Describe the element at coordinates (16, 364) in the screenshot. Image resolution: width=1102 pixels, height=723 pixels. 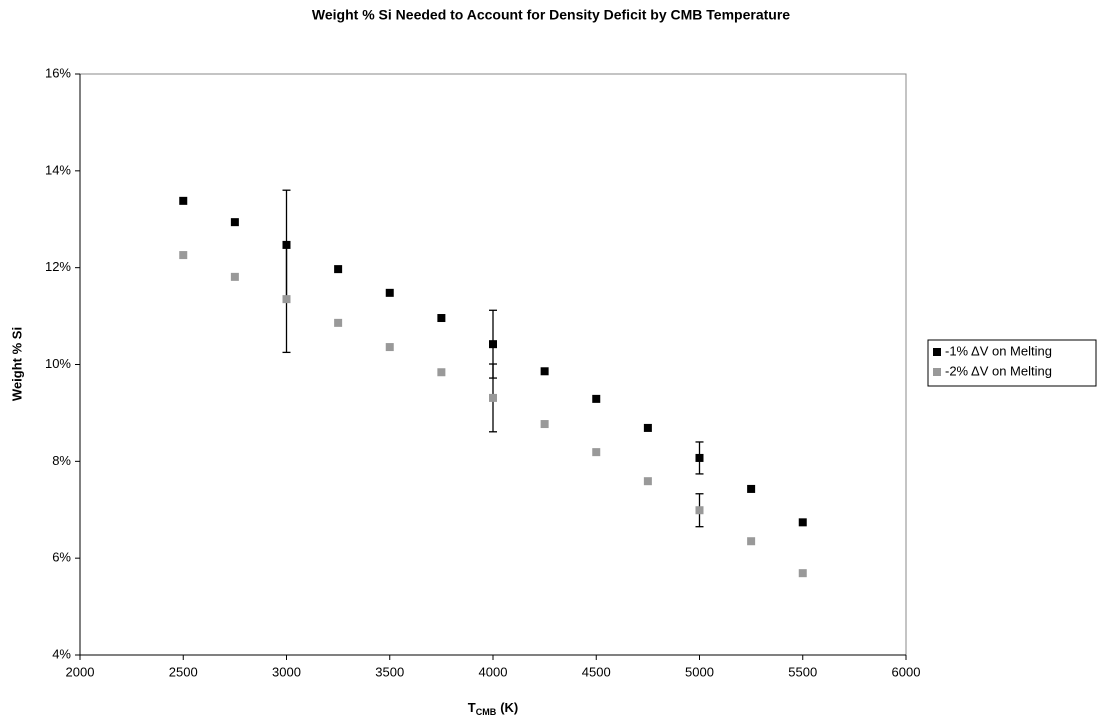
I see `y-axis-title: Weight % Si` at that location.